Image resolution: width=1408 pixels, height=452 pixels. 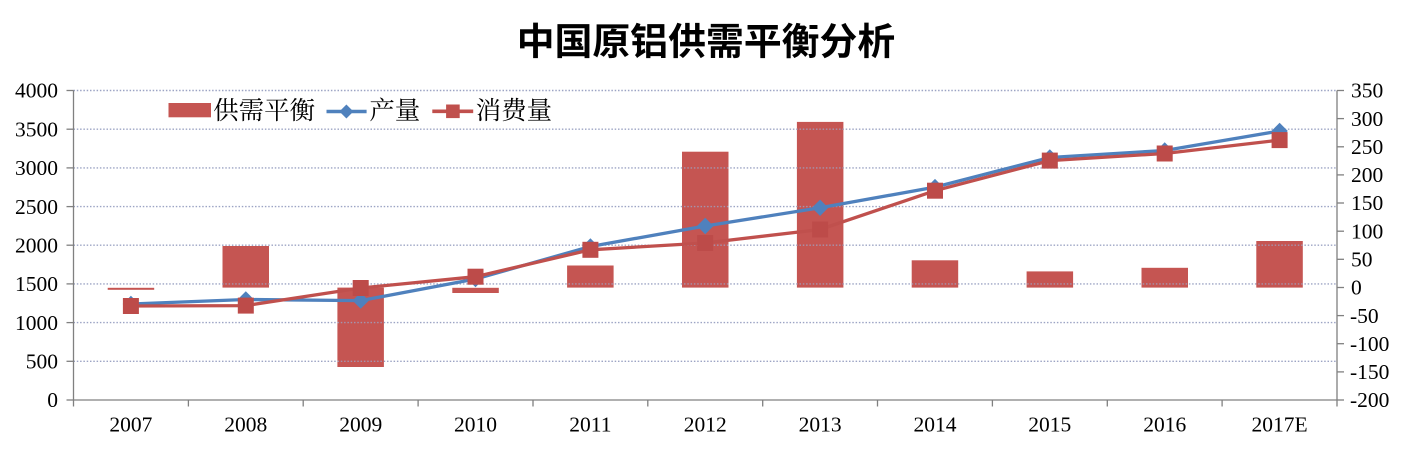 I want to click on svg-text: 3500, so click(x=36, y=129).